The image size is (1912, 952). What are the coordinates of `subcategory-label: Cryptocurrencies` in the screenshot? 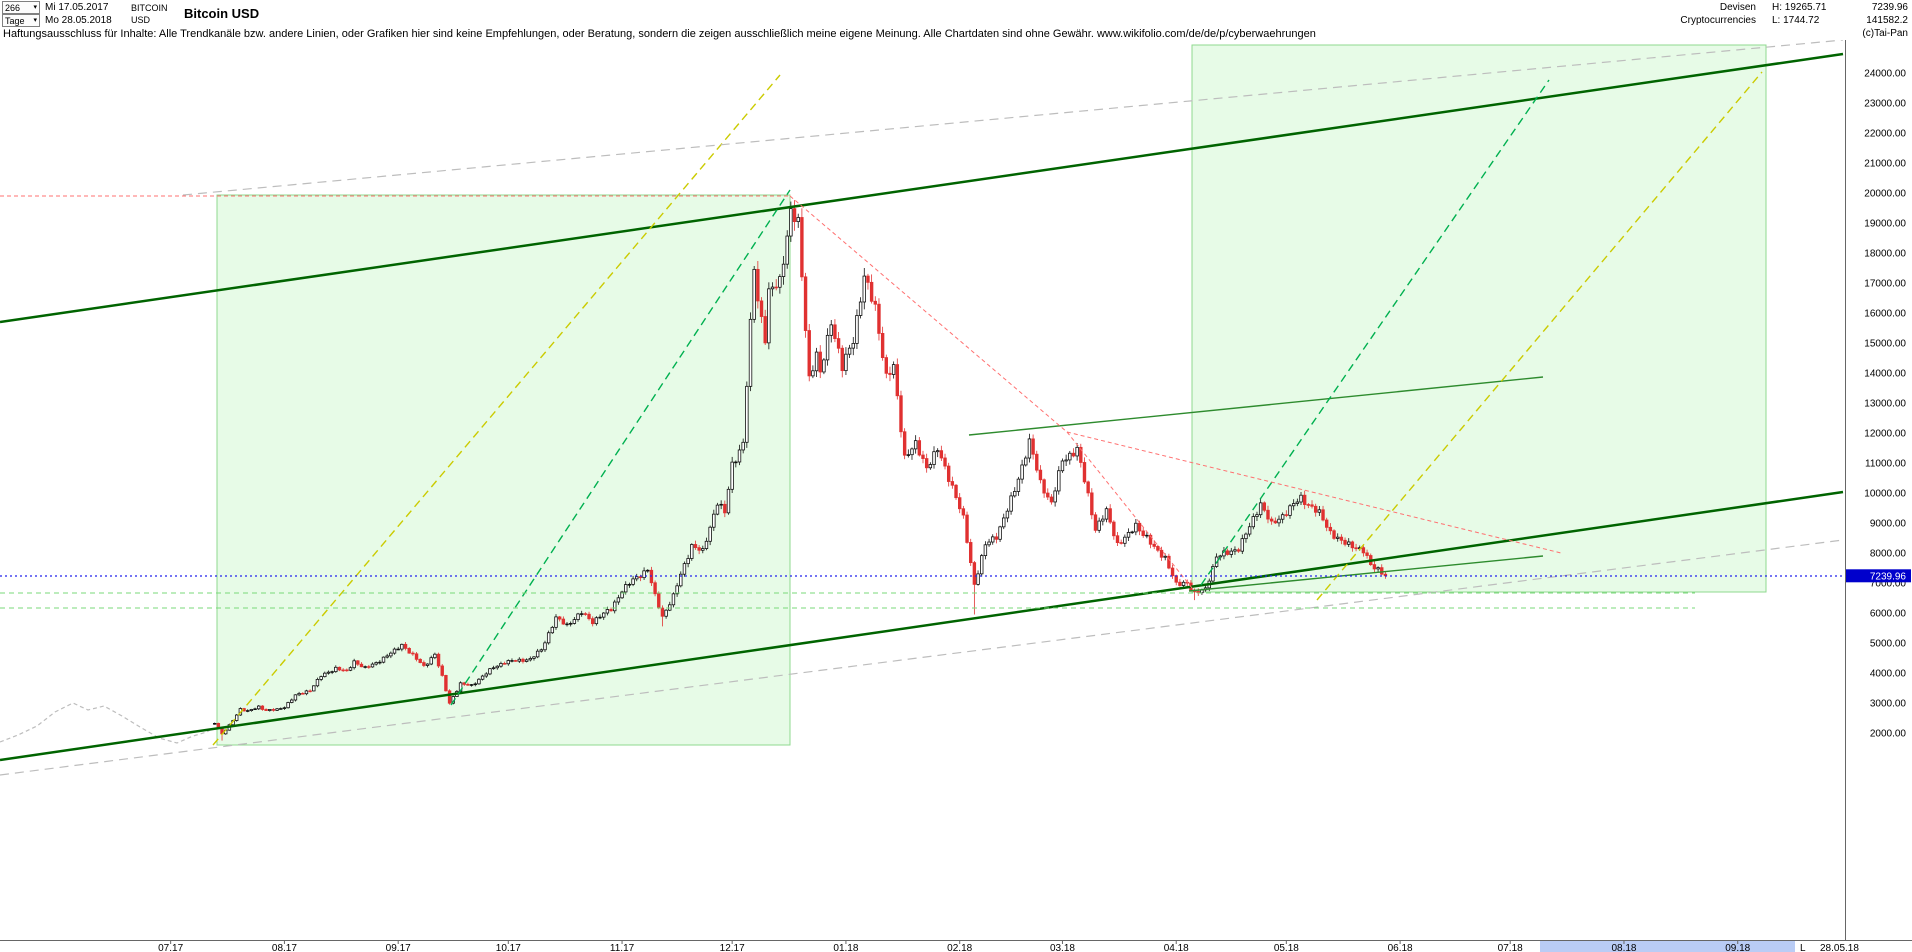 It's located at (1718, 20).